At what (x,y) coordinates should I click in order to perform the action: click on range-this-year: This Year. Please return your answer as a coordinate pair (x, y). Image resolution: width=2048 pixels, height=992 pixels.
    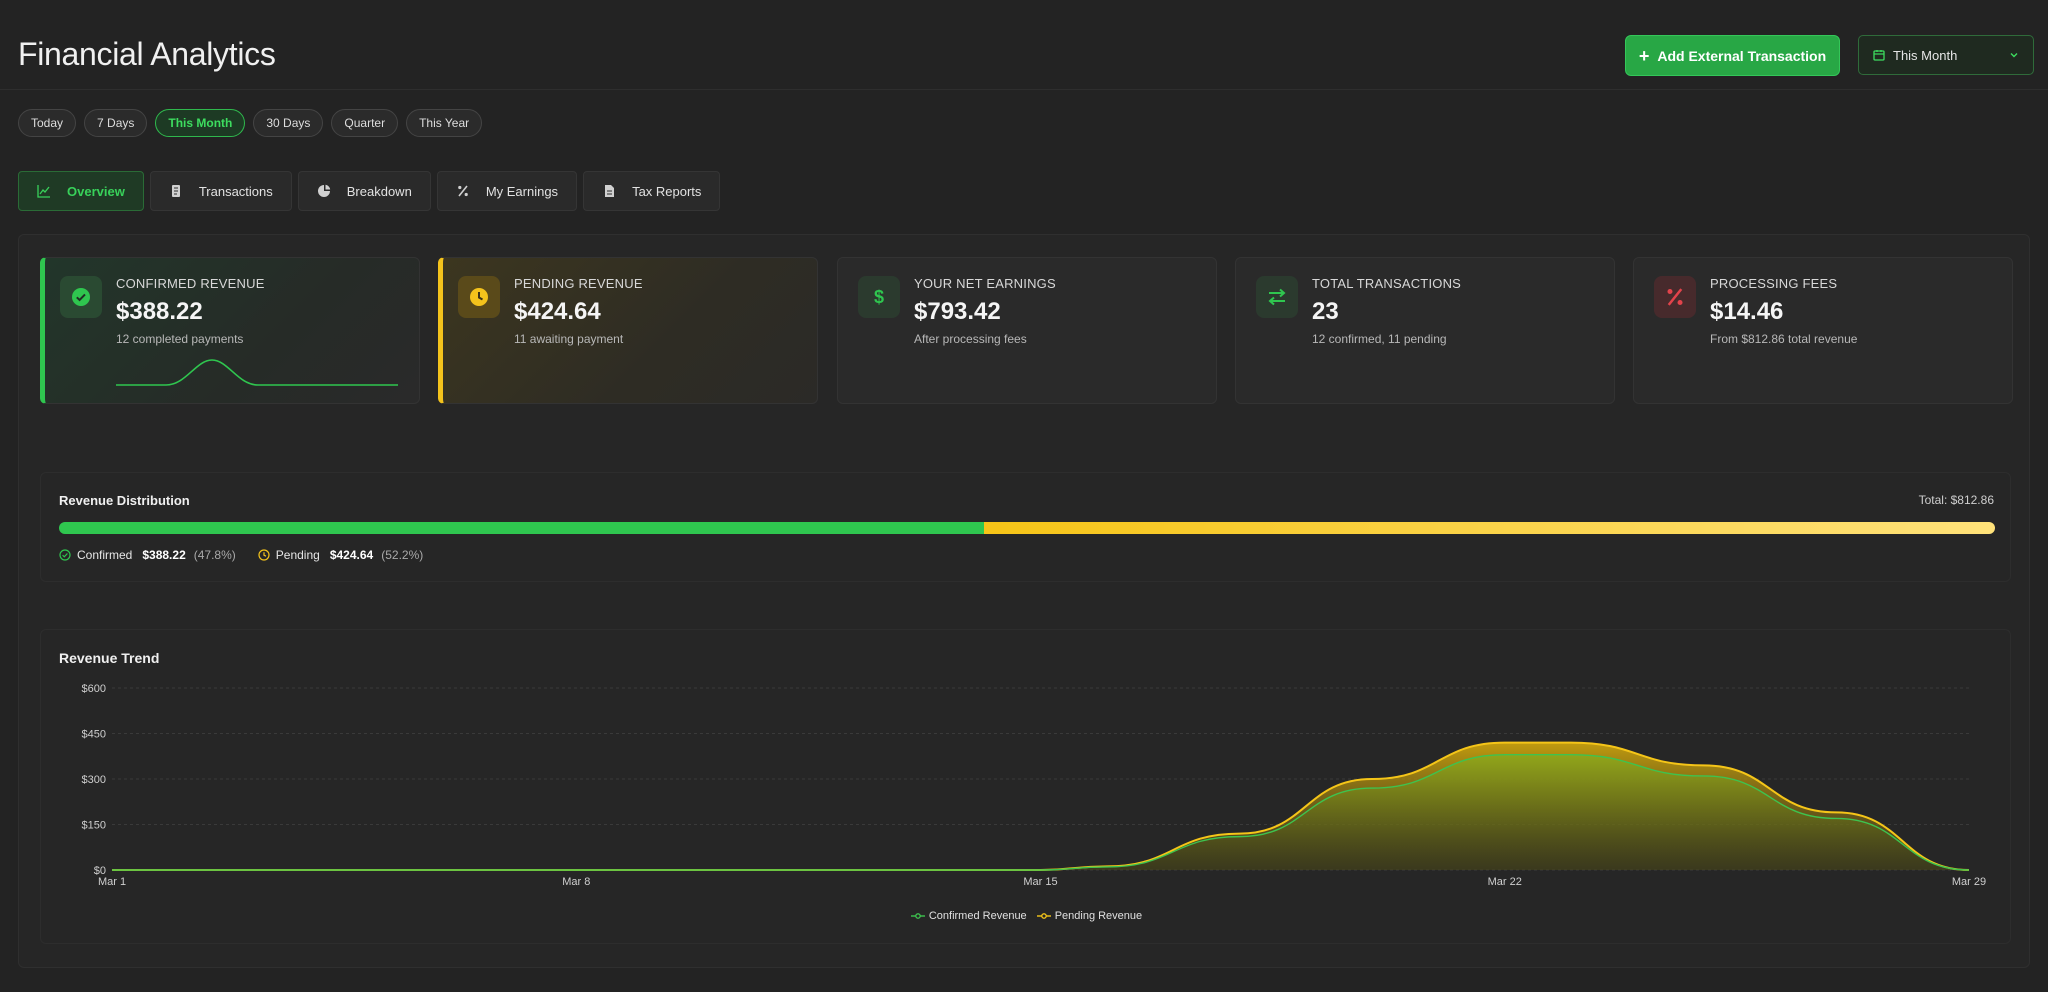
    Looking at the image, I should click on (444, 123).